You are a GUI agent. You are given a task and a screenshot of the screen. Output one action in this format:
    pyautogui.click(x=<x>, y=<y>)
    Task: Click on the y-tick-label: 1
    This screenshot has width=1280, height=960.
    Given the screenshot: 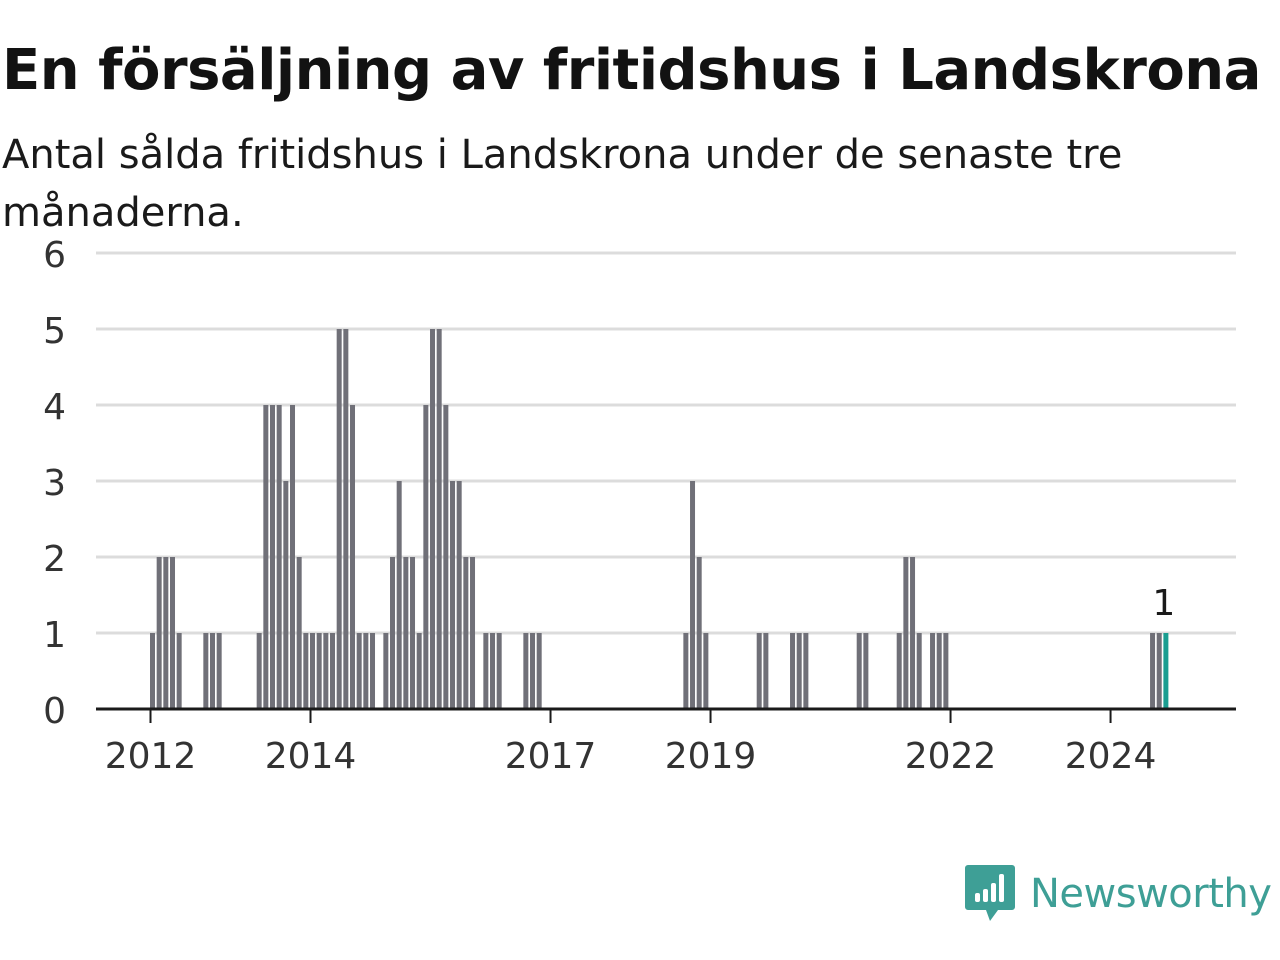 What is the action you would take?
    pyautogui.click(x=54, y=635)
    